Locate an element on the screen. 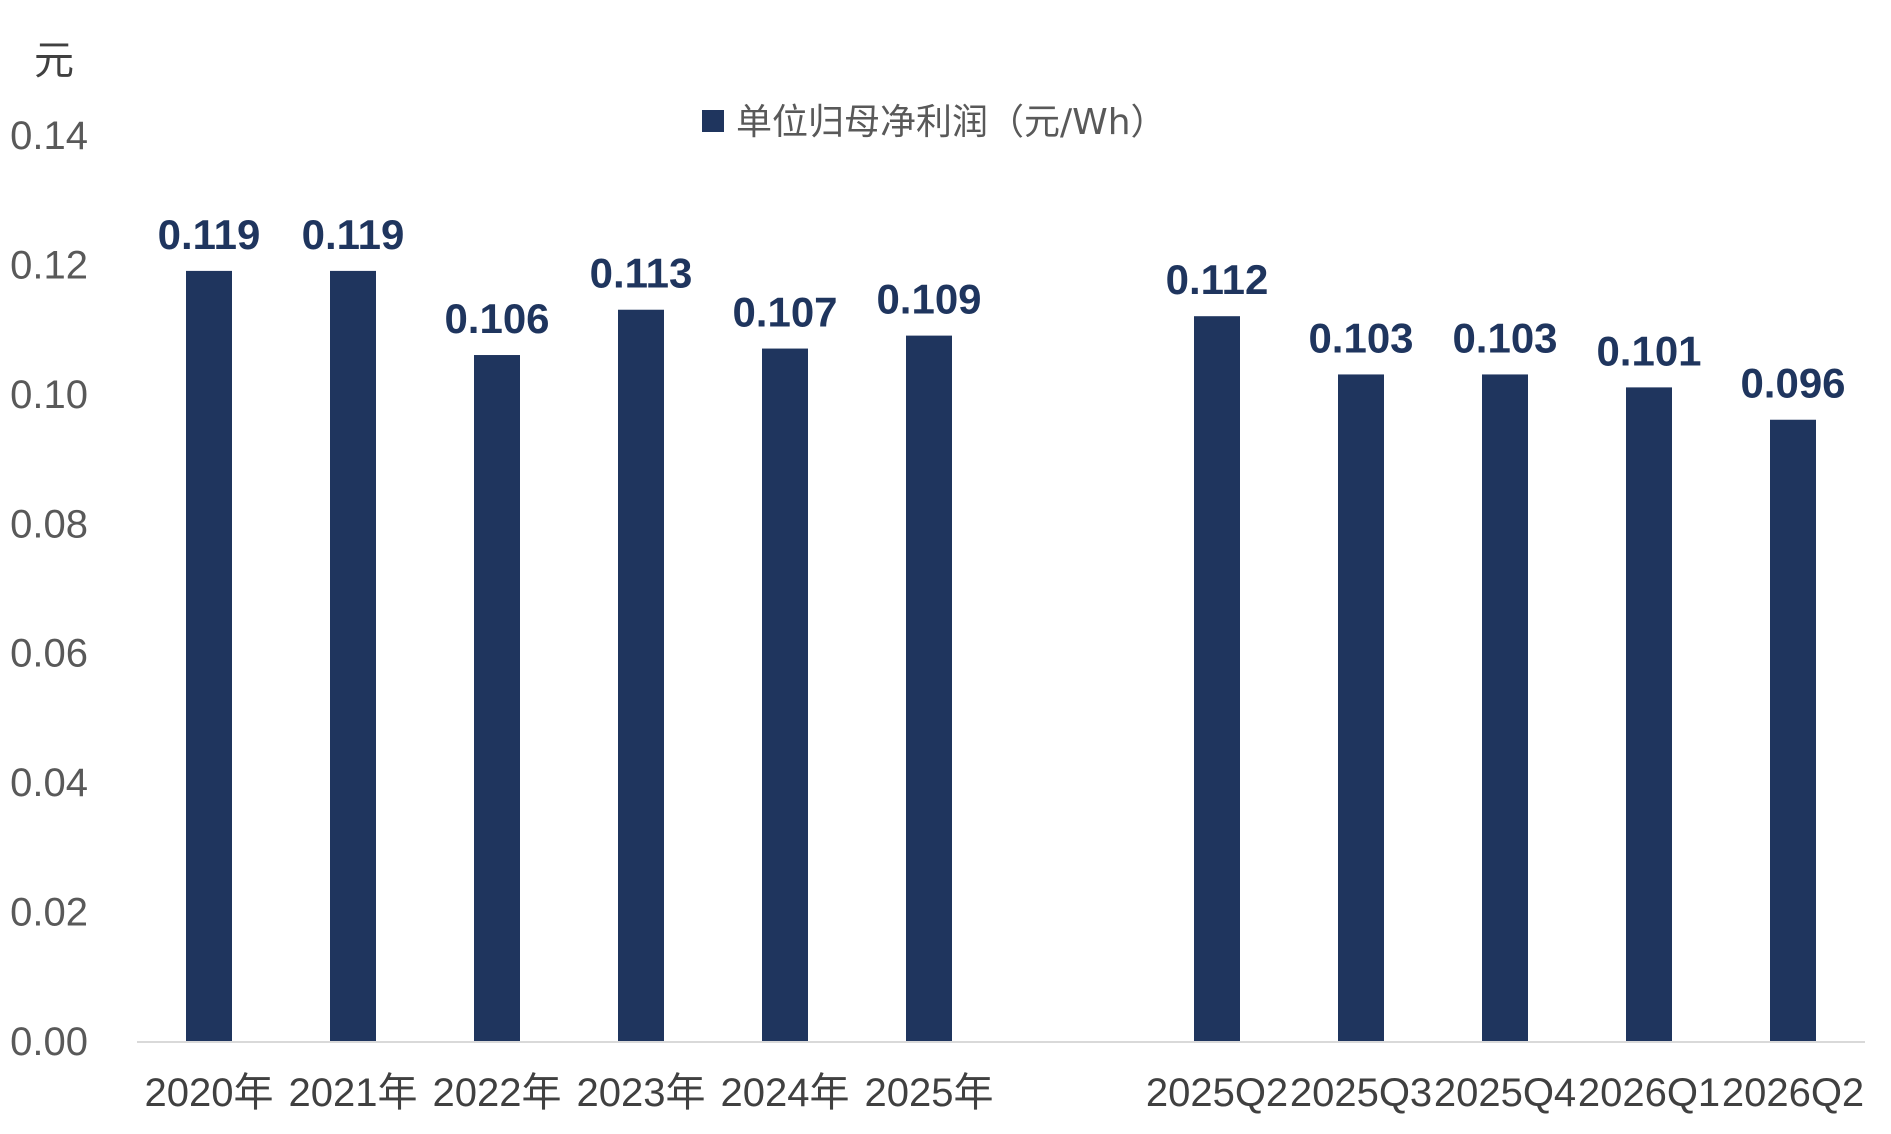  legend: 单位归母净利润（元/Wh） is located at coordinates (934, 122).